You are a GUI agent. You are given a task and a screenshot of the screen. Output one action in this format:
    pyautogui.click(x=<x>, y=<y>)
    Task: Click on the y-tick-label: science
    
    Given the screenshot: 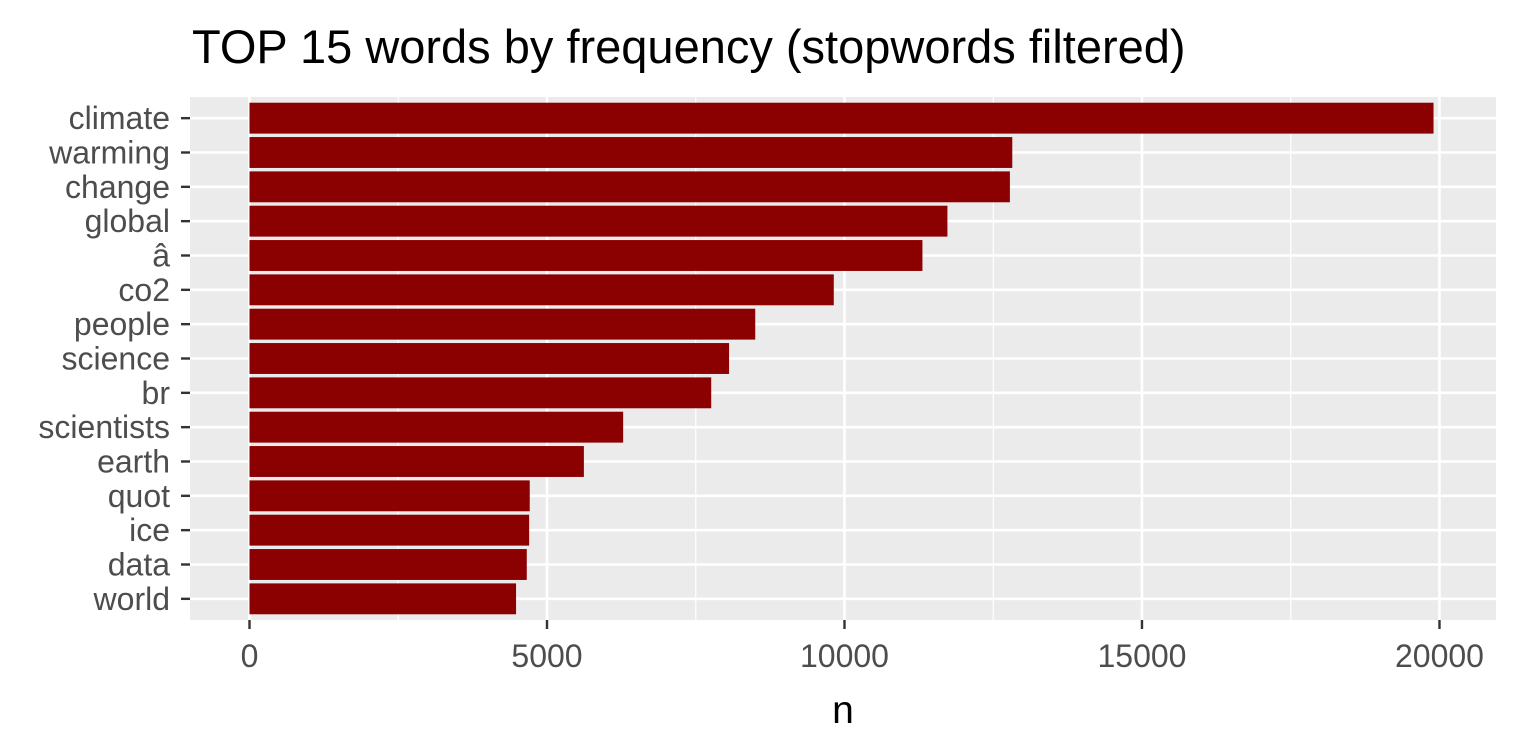 What is the action you would take?
    pyautogui.click(x=116, y=359)
    